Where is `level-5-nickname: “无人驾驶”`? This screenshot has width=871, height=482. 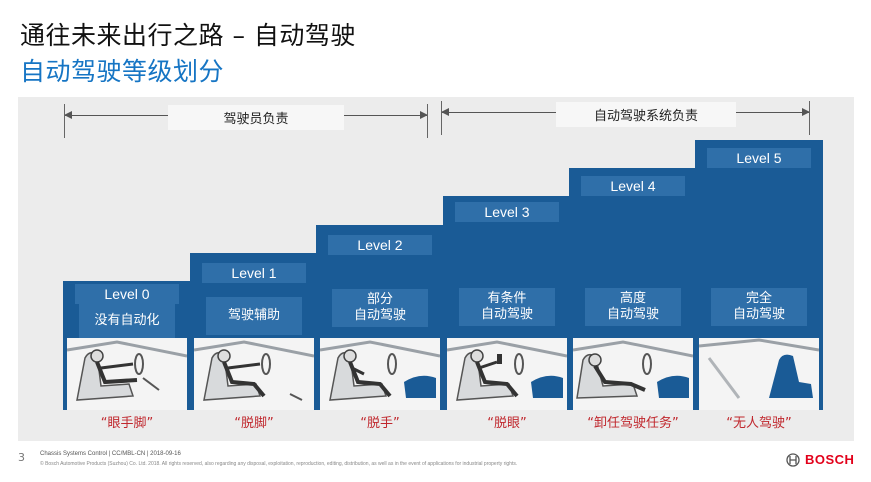 level-5-nickname: “无人驾驶” is located at coordinates (759, 423).